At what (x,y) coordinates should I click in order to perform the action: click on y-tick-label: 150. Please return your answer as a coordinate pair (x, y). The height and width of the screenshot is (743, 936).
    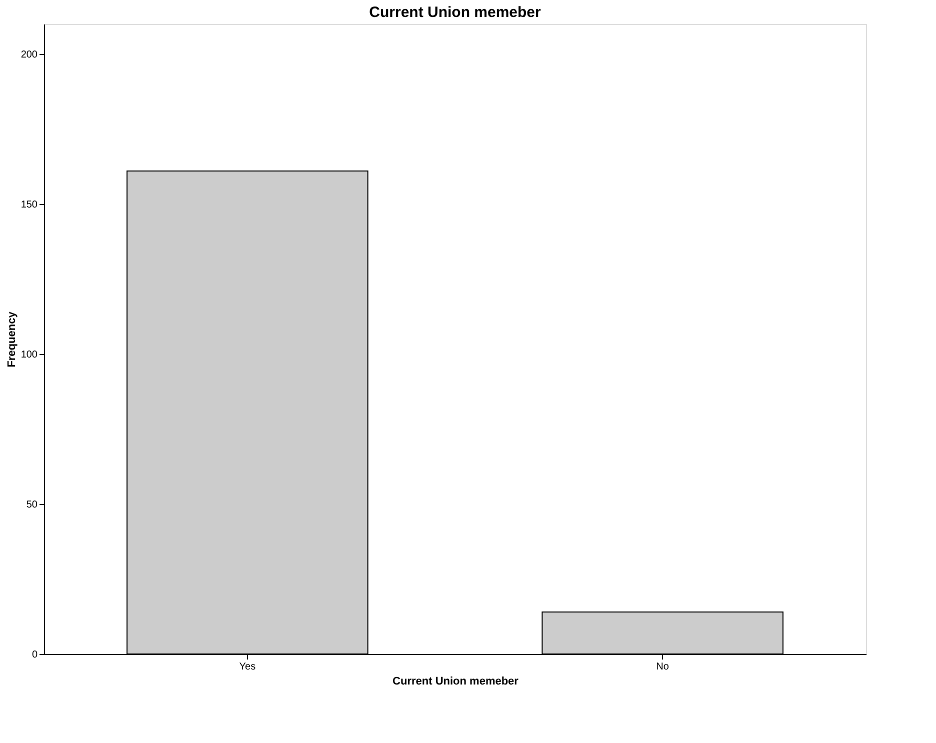
    Looking at the image, I should click on (29, 205).